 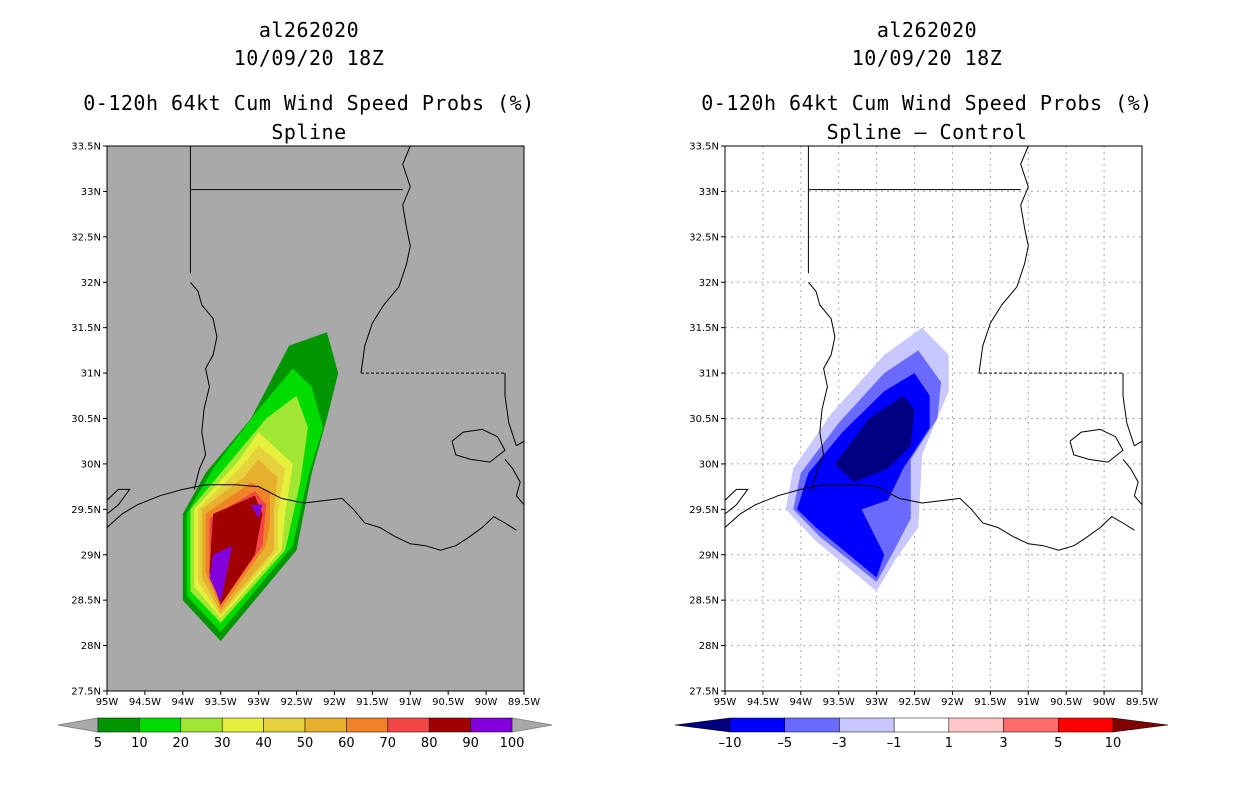 What do you see at coordinates (470, 743) in the screenshot?
I see `colorbar-label: 90` at bounding box center [470, 743].